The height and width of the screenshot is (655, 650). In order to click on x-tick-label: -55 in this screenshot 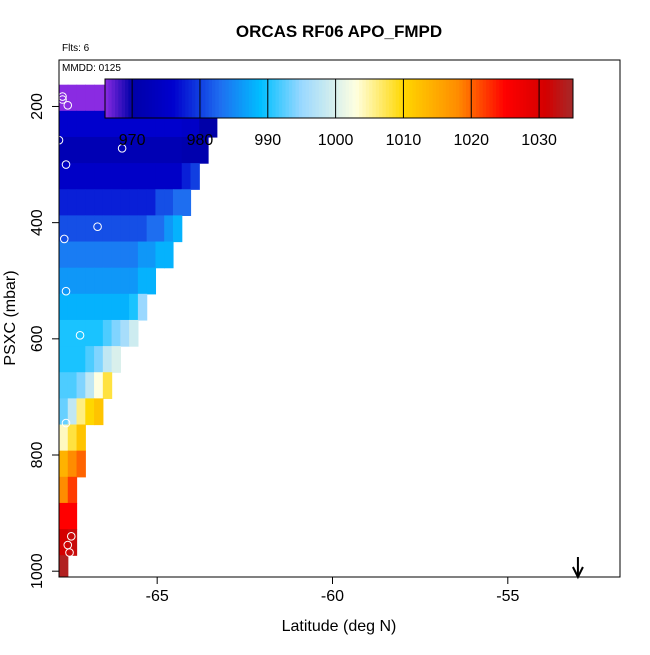, I will do `click(507, 596)`.